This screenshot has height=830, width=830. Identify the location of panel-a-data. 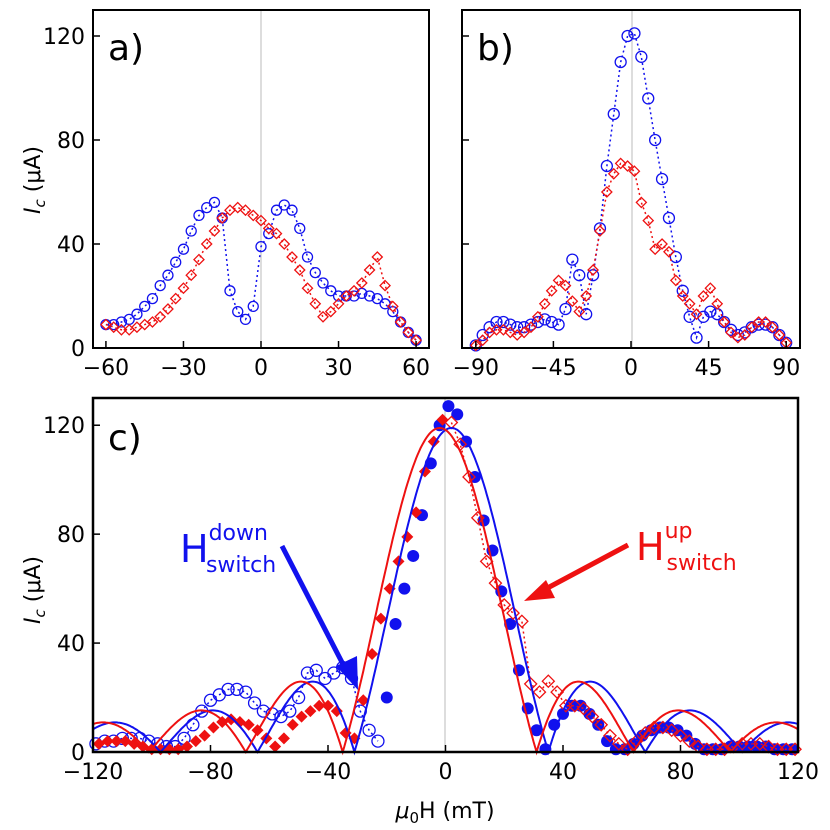
(261, 271).